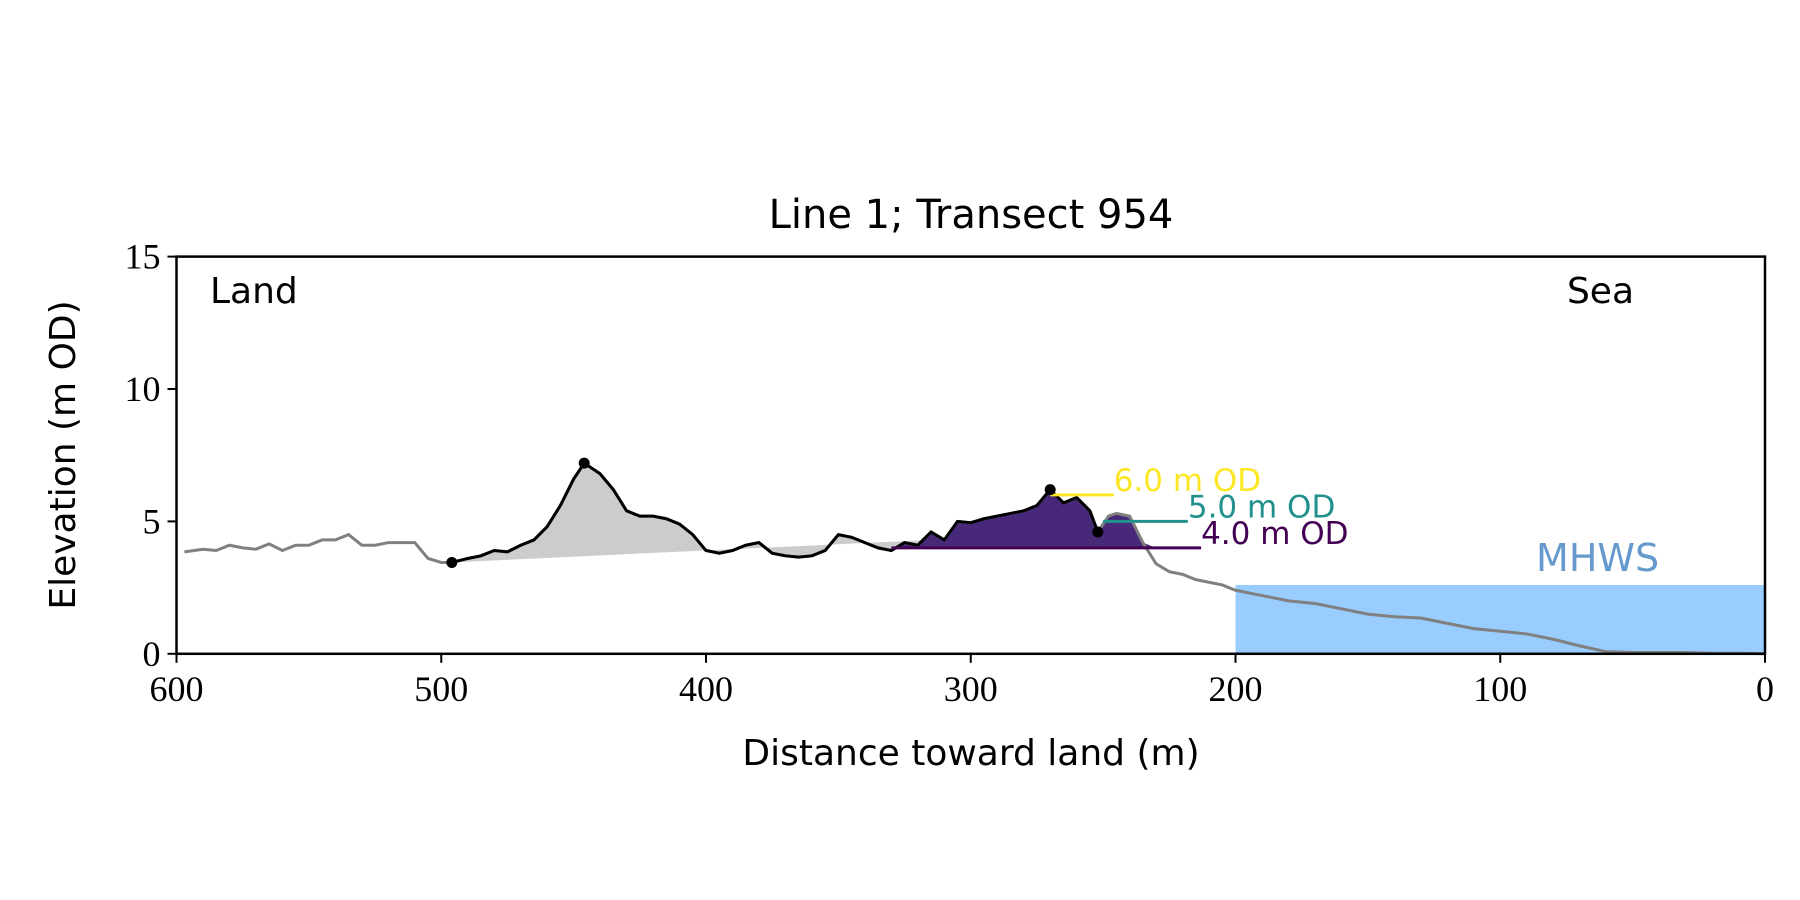  I want to click on x-tick-label: 600, so click(177, 689).